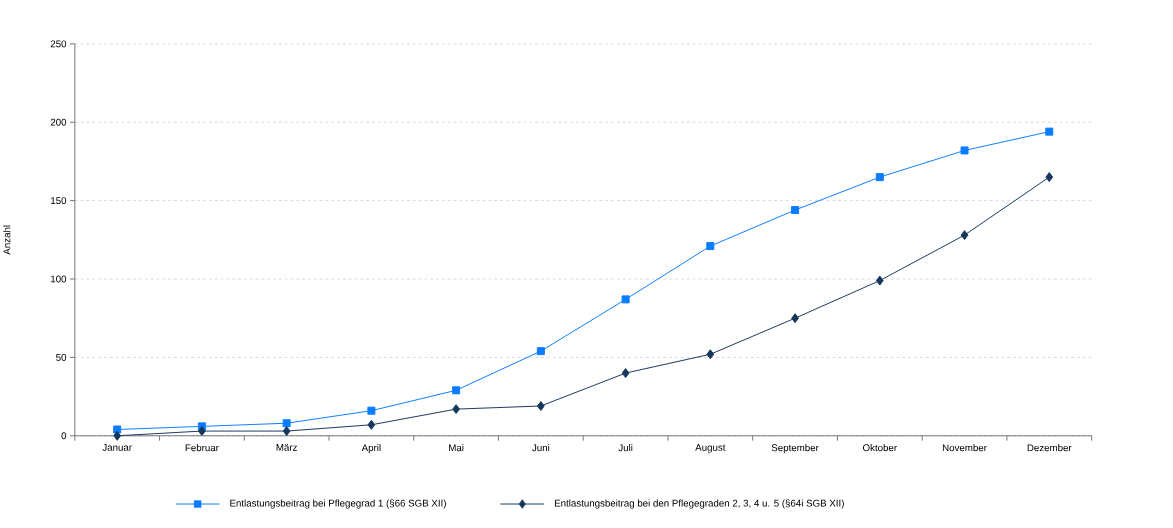 Image resolution: width=1173 pixels, height=528 pixels. Describe the element at coordinates (59, 279) in the screenshot. I see `y-tick-label: 100` at that location.